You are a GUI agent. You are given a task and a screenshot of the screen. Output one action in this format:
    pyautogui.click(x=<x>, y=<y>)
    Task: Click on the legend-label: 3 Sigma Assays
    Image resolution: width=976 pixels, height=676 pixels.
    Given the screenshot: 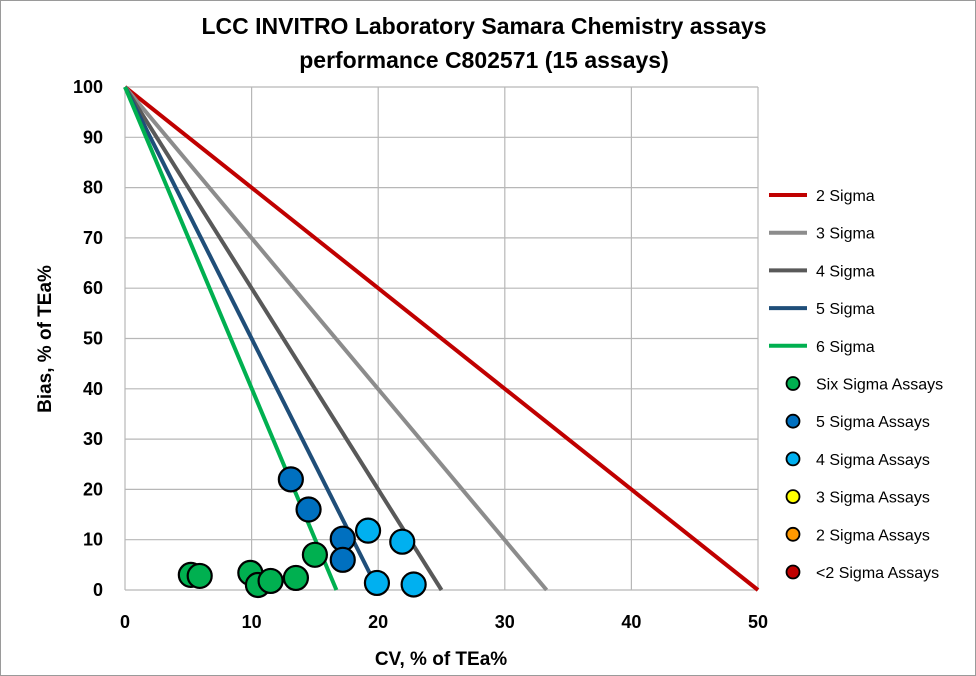 What is the action you would take?
    pyautogui.click(x=873, y=498)
    